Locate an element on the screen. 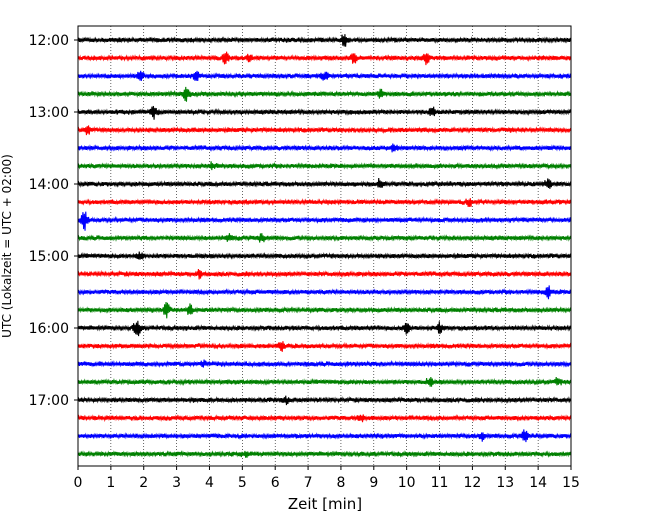 The width and height of the screenshot is (650, 520). x-tick-label-5: 5 is located at coordinates (242, 483).